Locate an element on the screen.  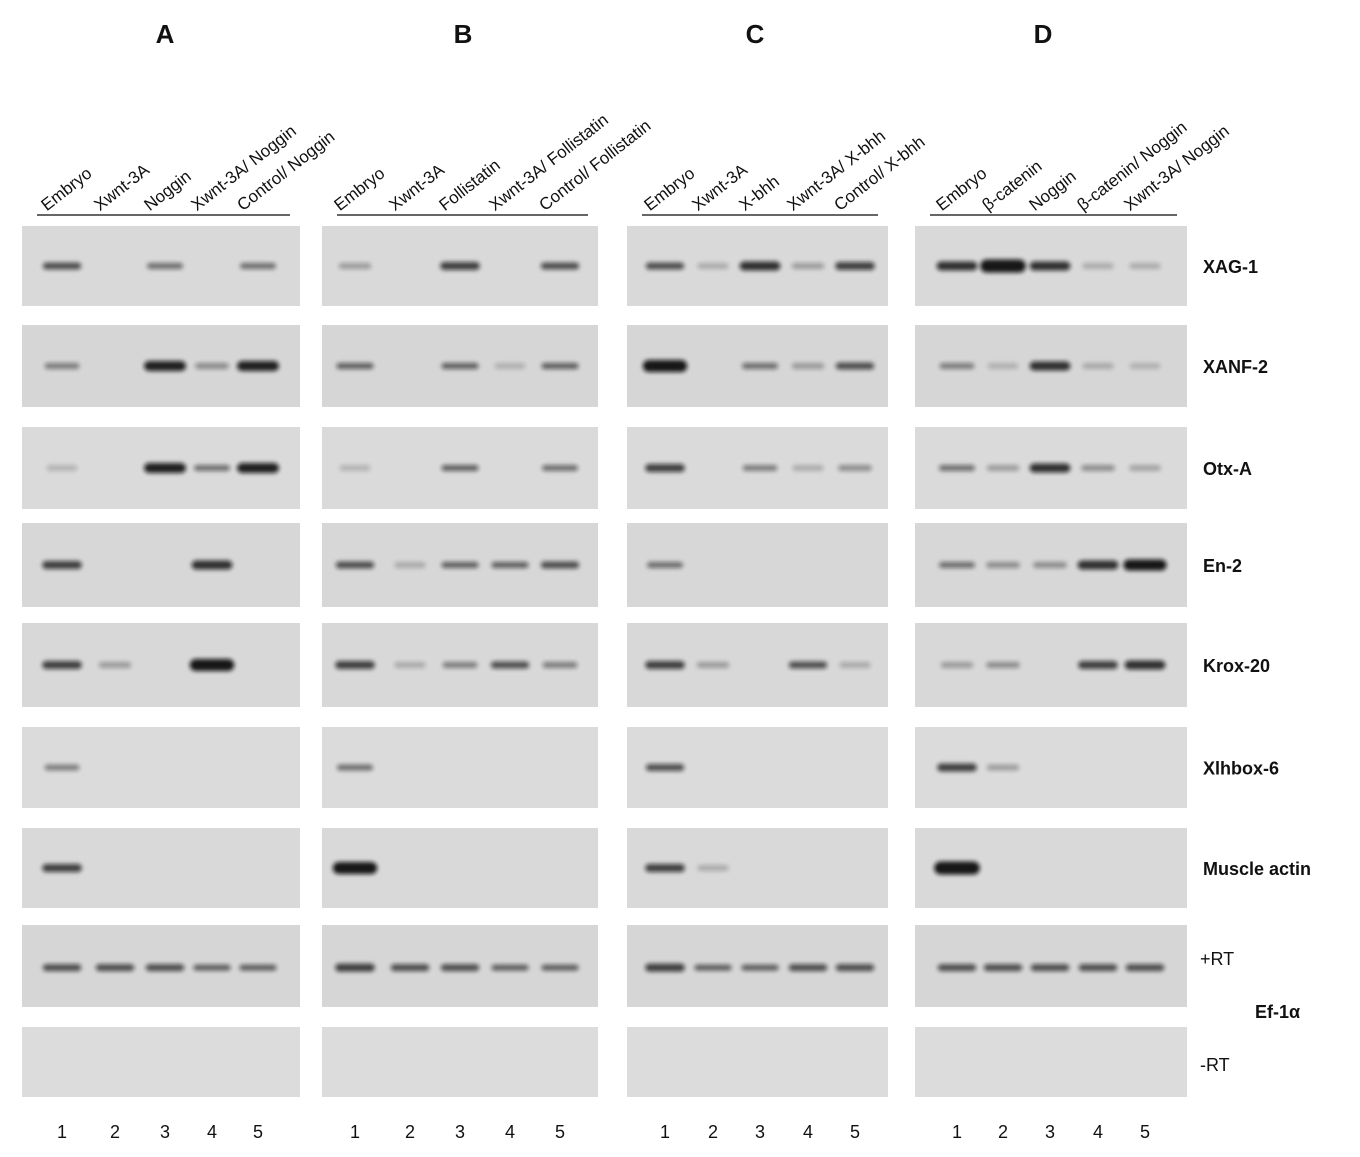
panel-title: C is located at coordinates (755, 34).